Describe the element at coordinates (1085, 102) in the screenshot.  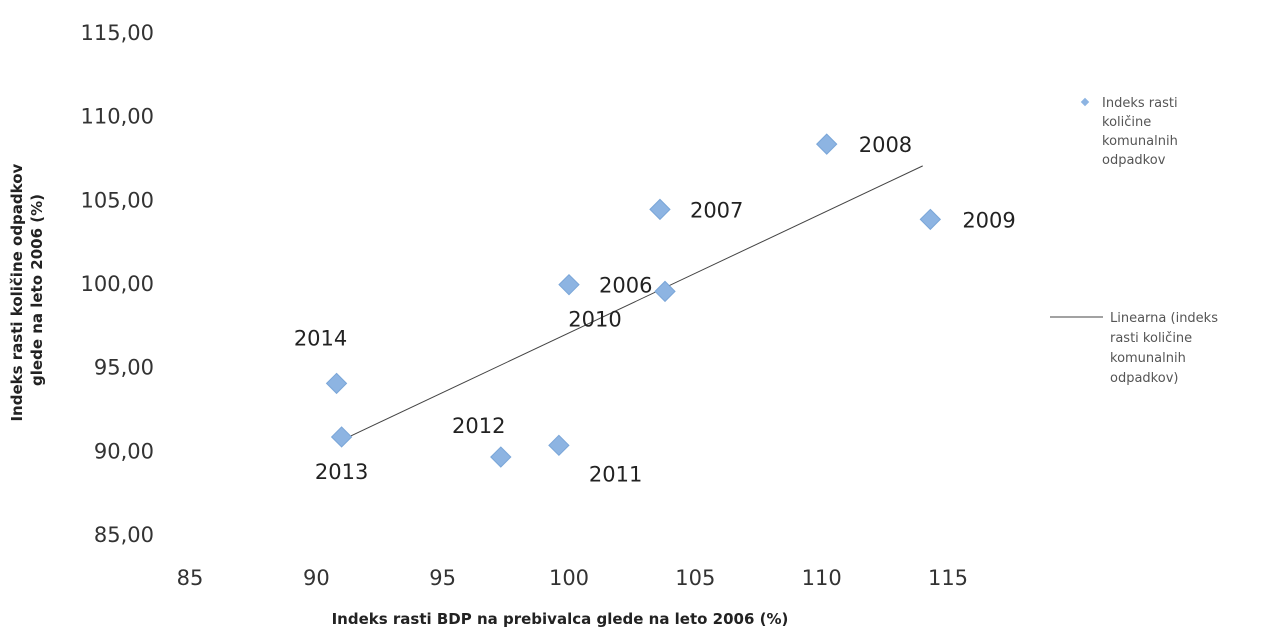
I see `legend-marker` at that location.